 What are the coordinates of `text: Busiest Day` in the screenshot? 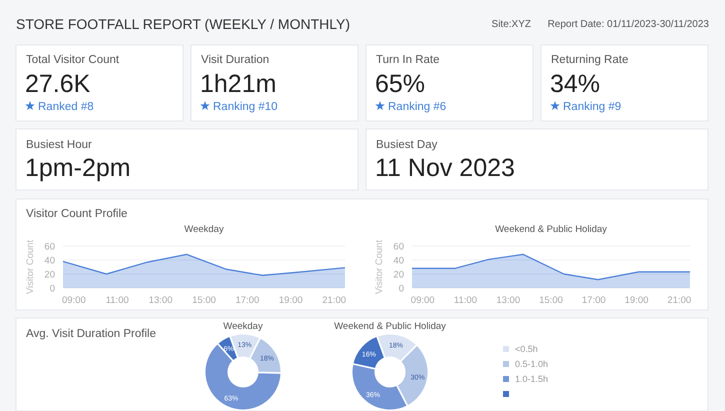 It's located at (407, 145).